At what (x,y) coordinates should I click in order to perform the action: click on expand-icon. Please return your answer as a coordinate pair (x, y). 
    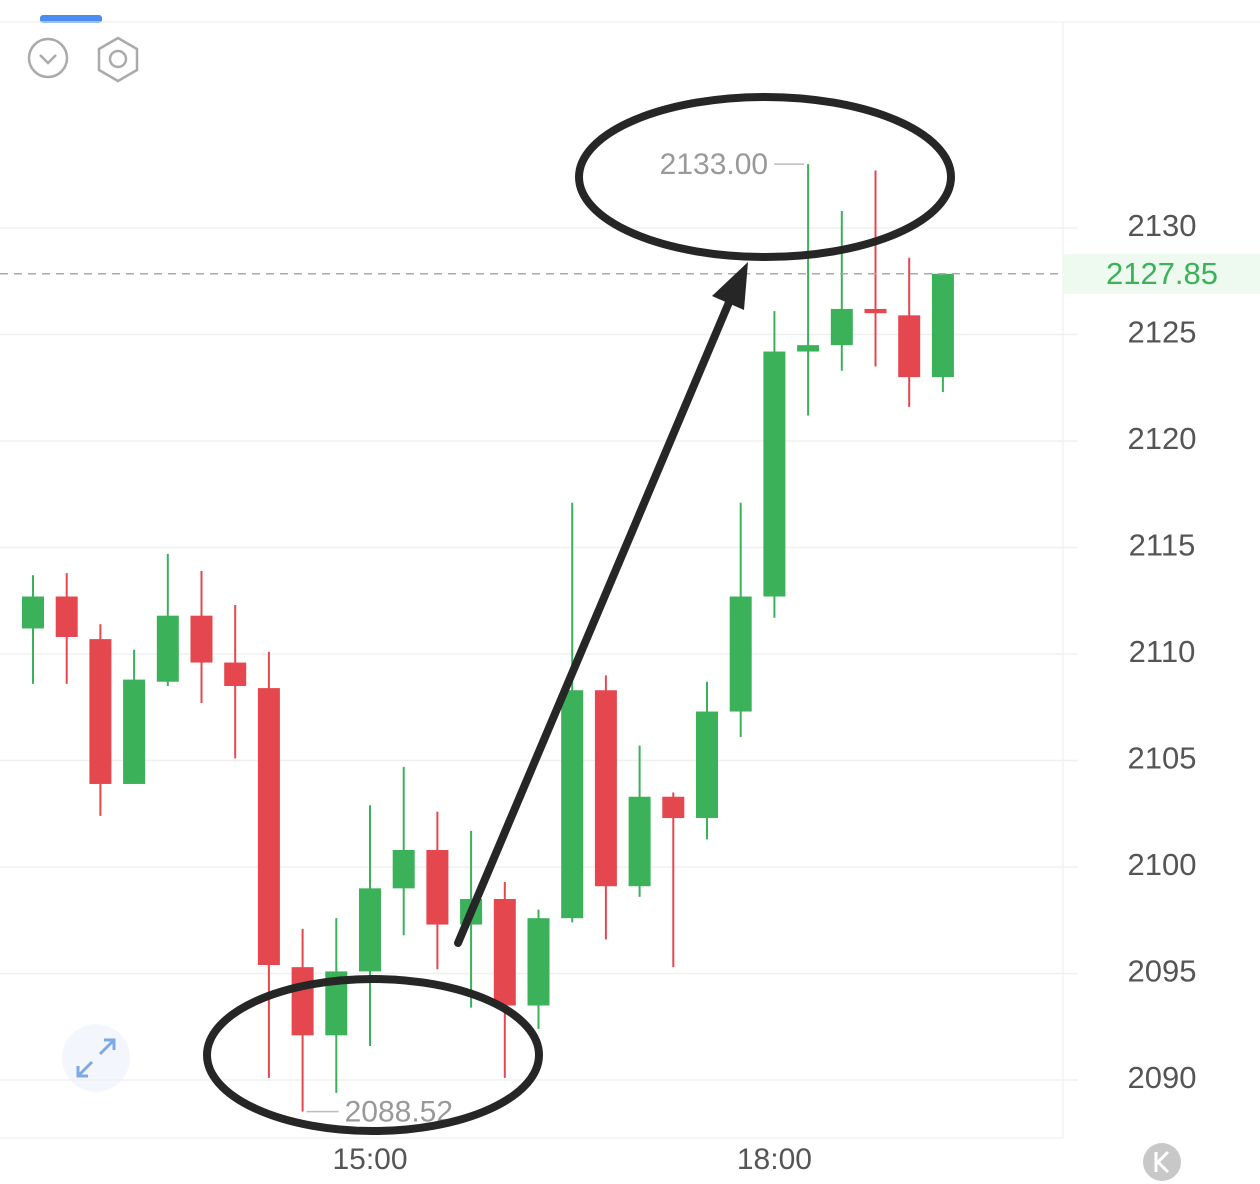
    Looking at the image, I should click on (96, 1058).